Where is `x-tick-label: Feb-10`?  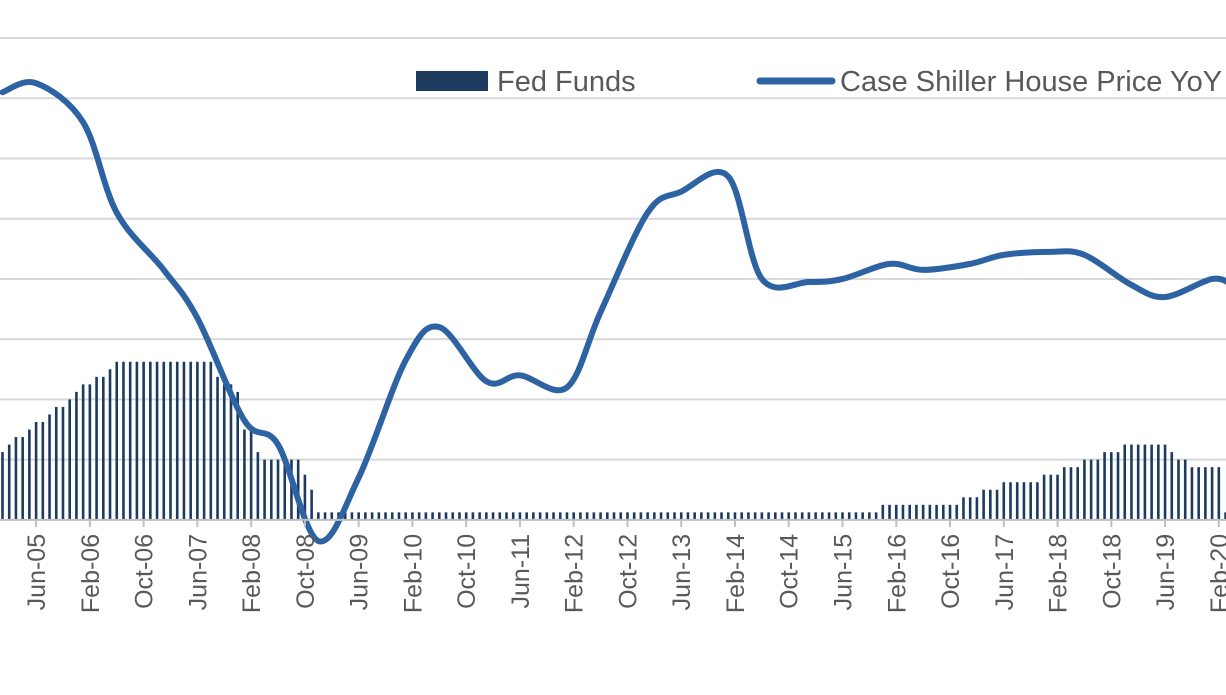 x-tick-label: Feb-10 is located at coordinates (413, 573).